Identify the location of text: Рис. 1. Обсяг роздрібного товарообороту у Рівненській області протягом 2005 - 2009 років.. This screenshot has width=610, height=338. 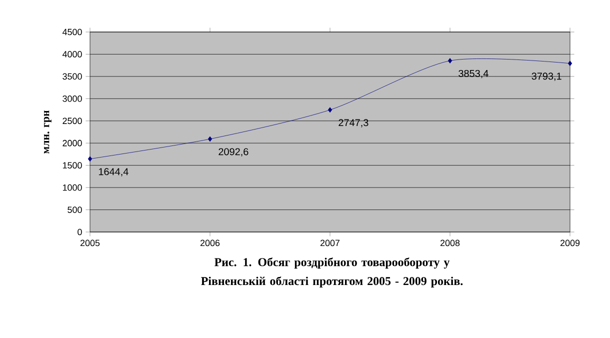
(332, 273).